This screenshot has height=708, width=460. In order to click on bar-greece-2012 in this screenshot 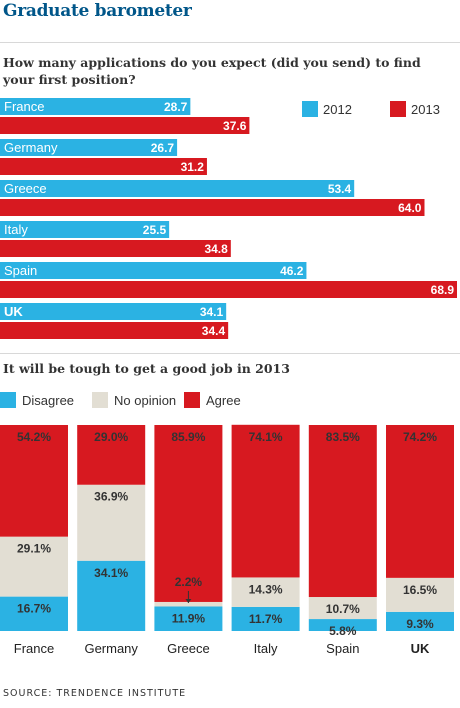, I will do `click(177, 188)`.